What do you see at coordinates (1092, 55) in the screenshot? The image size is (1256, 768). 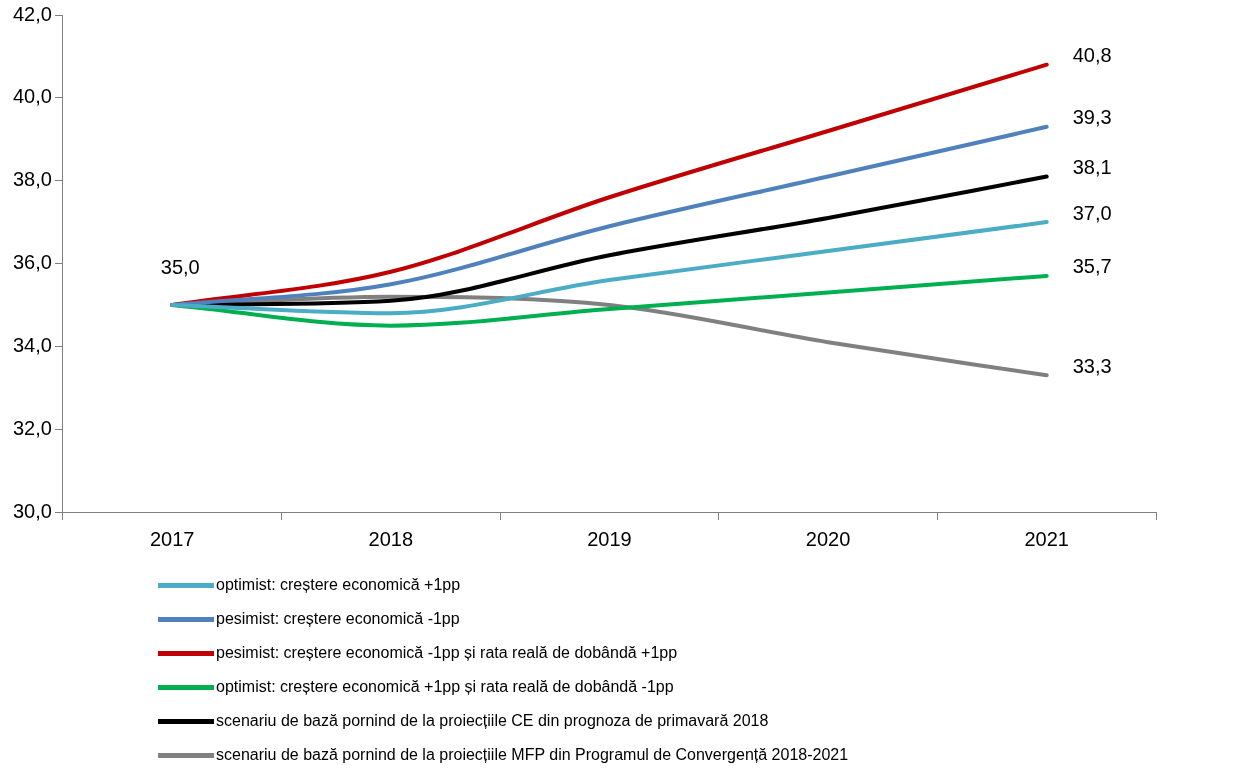 I see `data-label: 40,8` at bounding box center [1092, 55].